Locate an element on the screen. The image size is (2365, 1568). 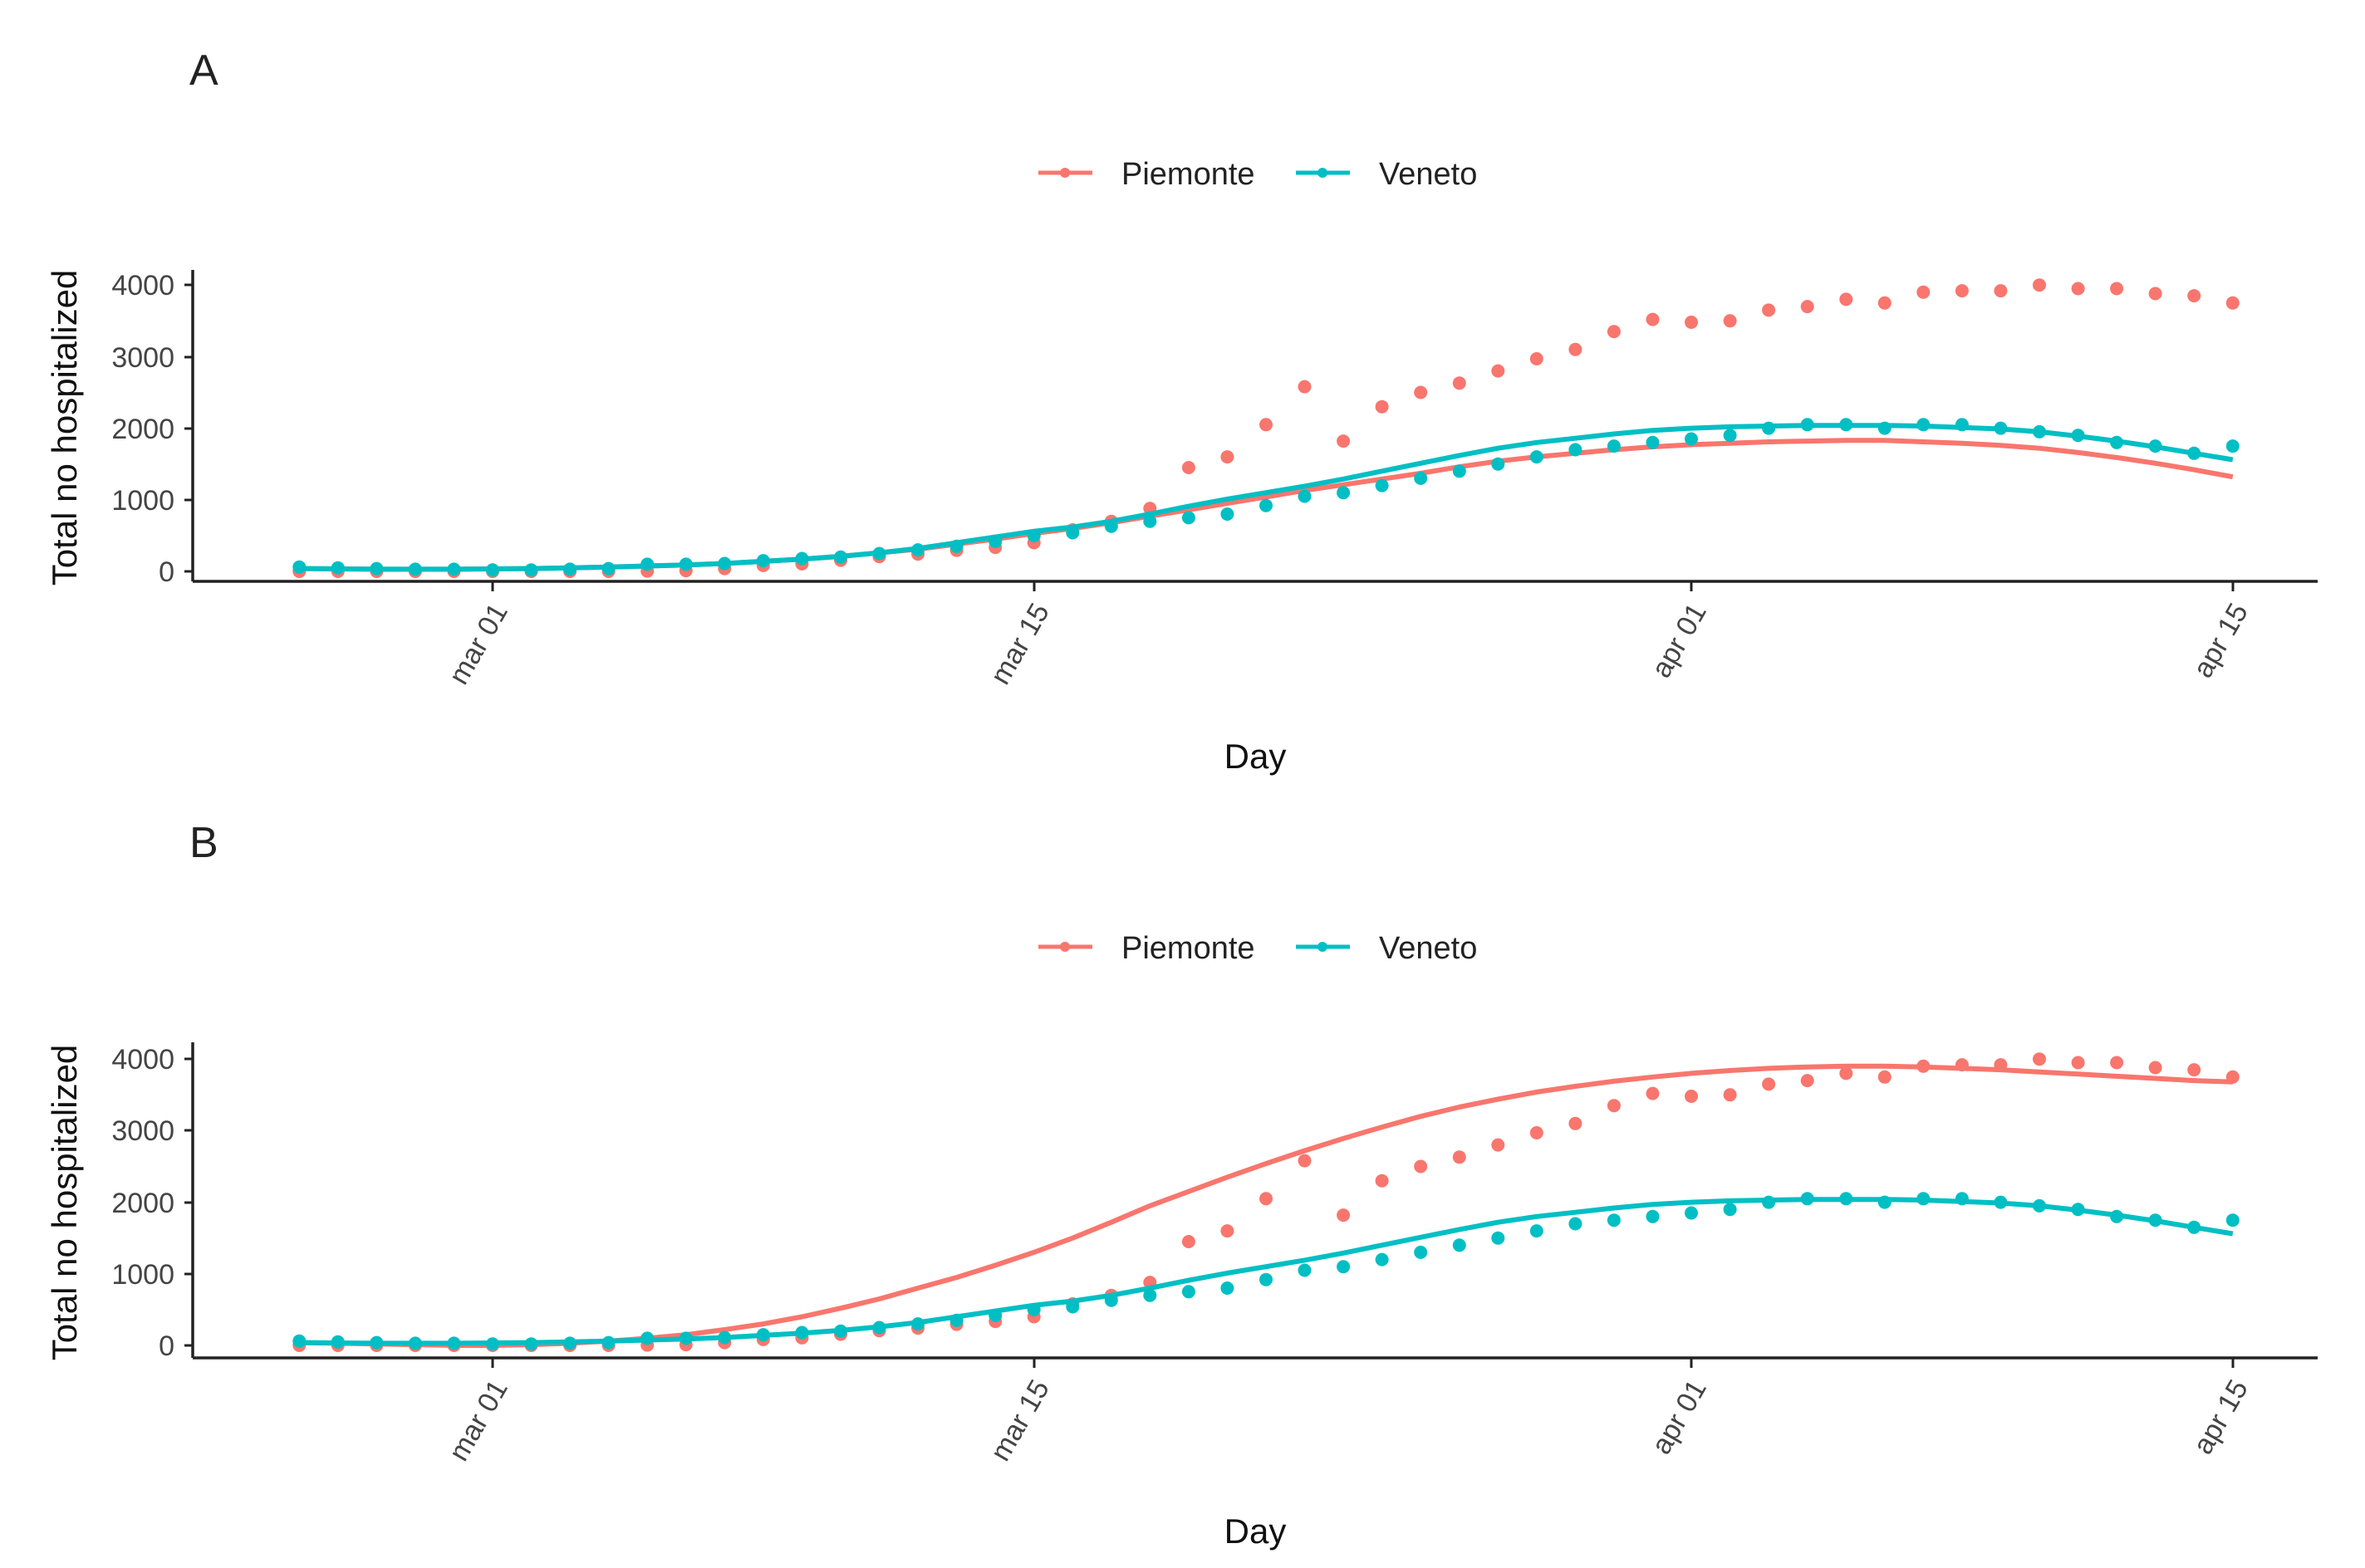
y-tick-label: 3000 is located at coordinates (142, 358).